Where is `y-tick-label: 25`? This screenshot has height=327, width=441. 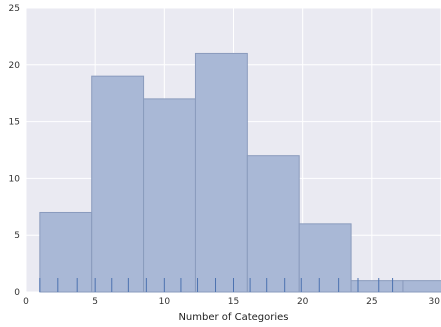 y-tick-label: 25 is located at coordinates (14, 9).